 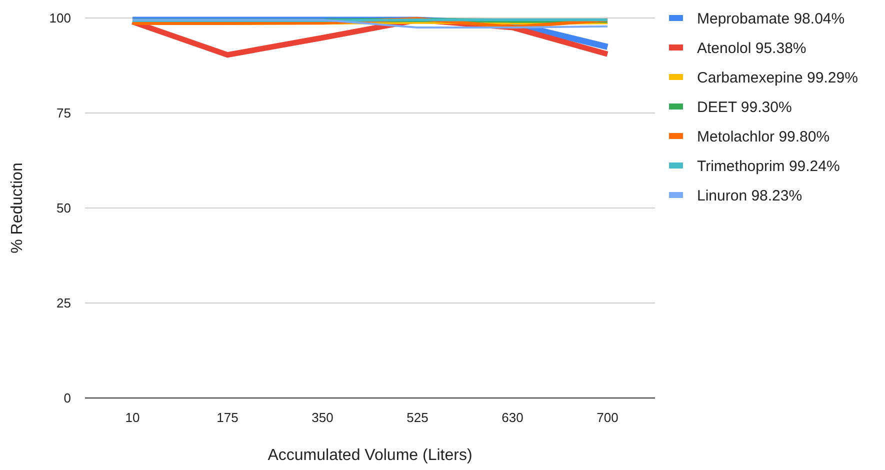 What do you see at coordinates (607, 417) in the screenshot?
I see `x-tick-label: 700` at bounding box center [607, 417].